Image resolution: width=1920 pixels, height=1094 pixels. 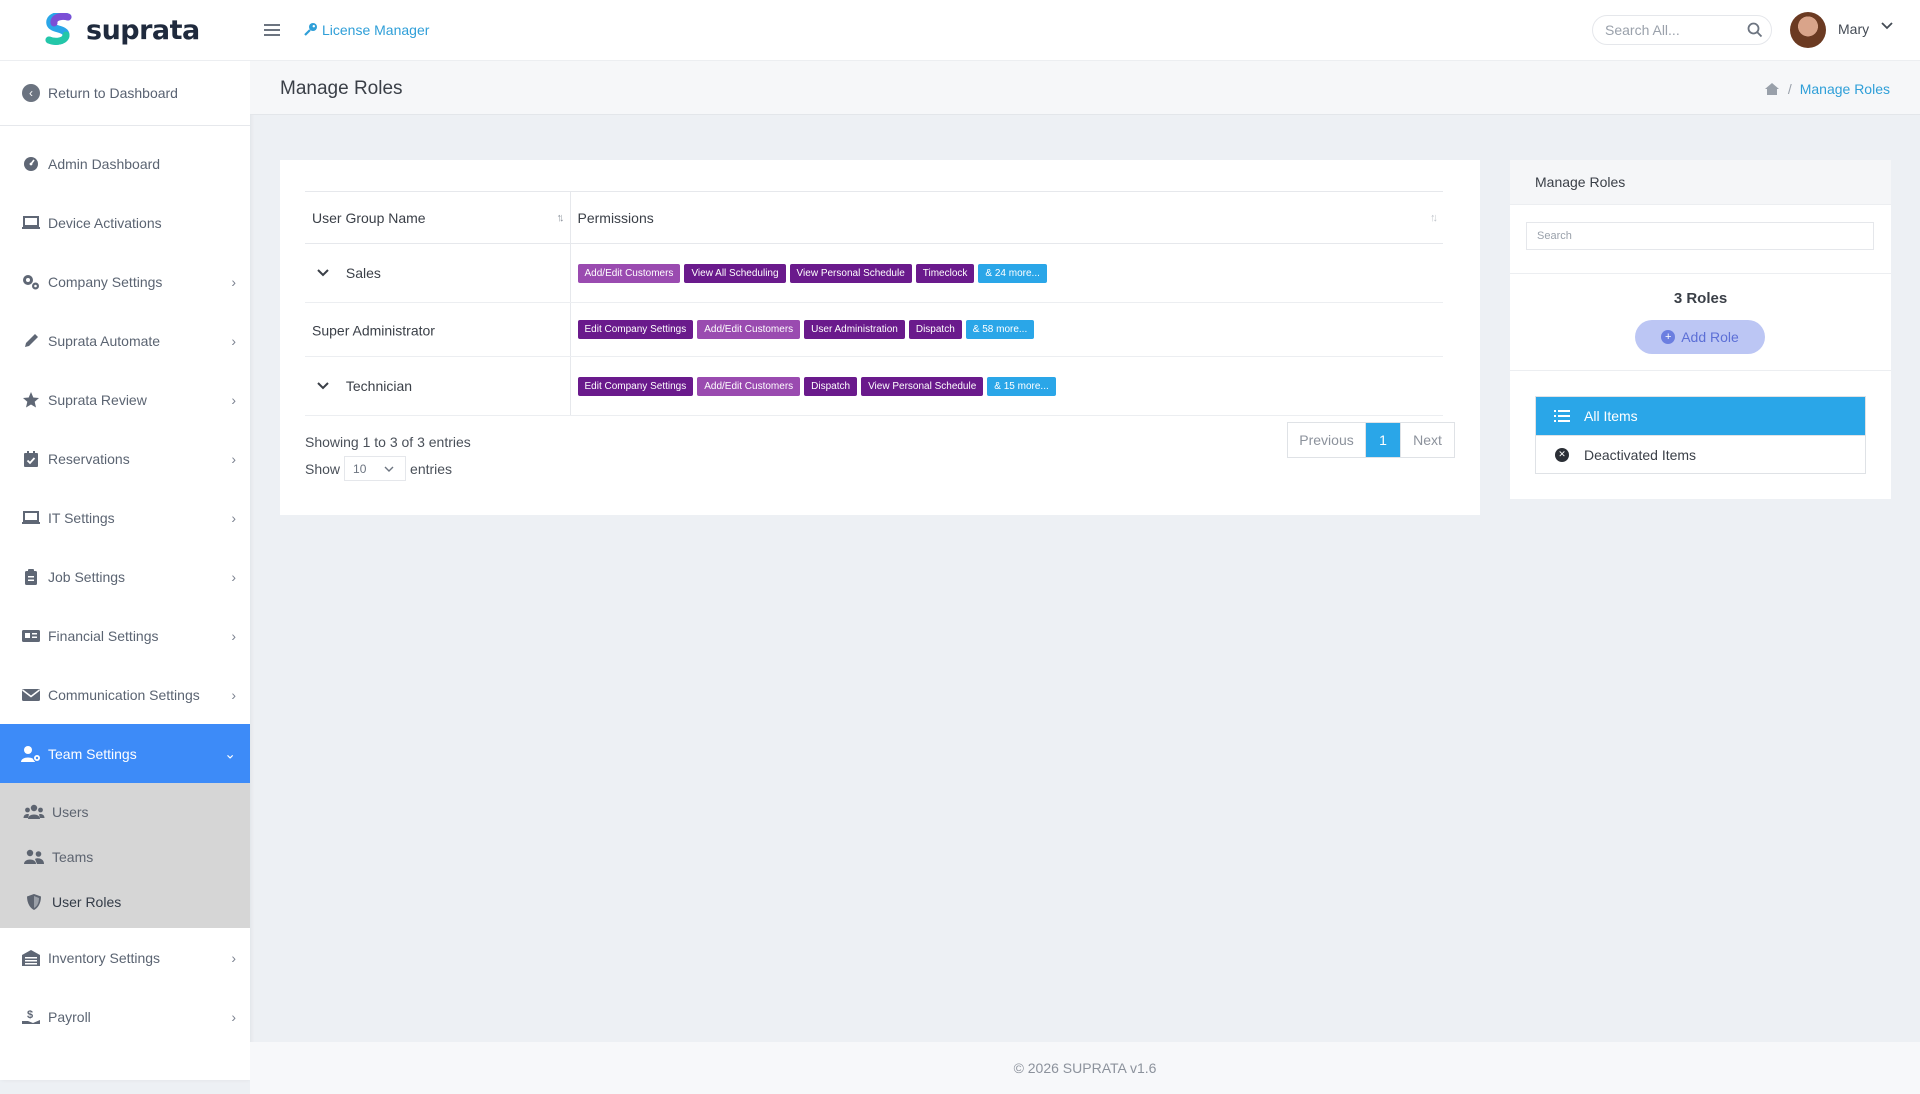 I want to click on search-icon, so click(x=1755, y=30).